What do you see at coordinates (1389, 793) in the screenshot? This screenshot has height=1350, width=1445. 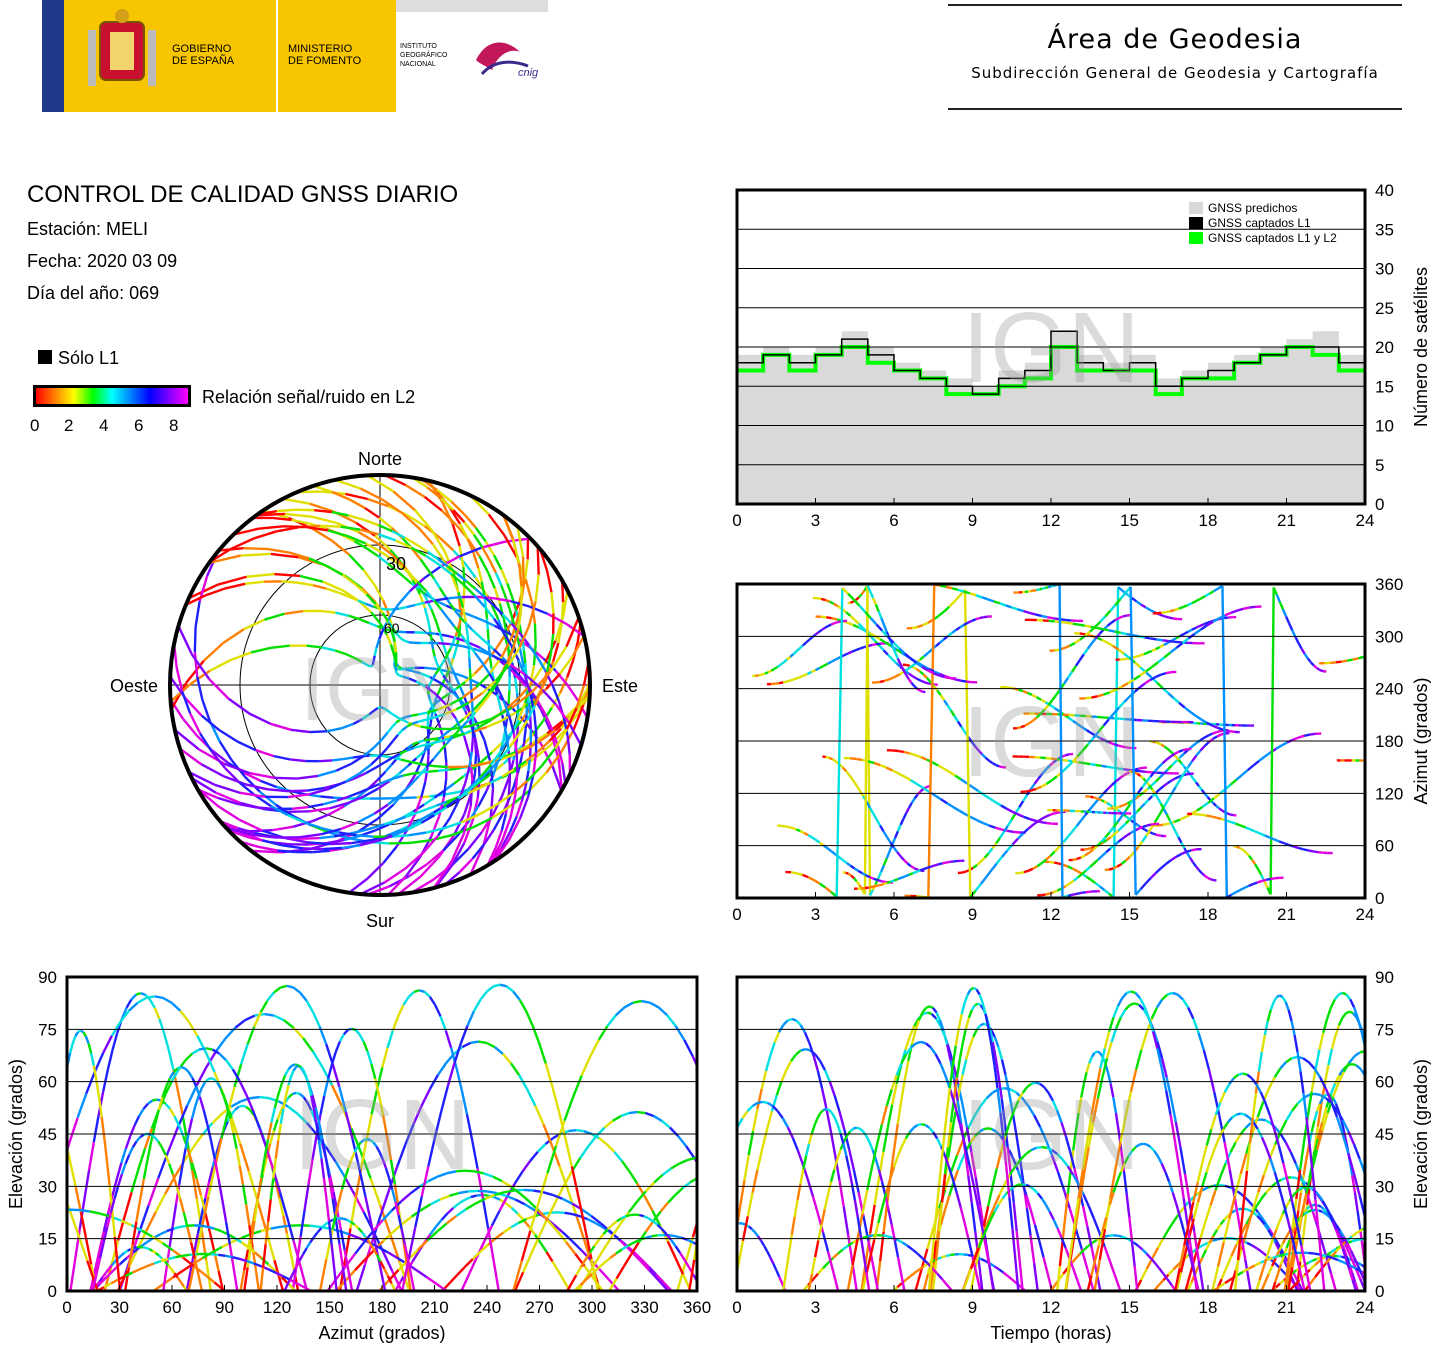 I see `y-tick-label: 120` at bounding box center [1389, 793].